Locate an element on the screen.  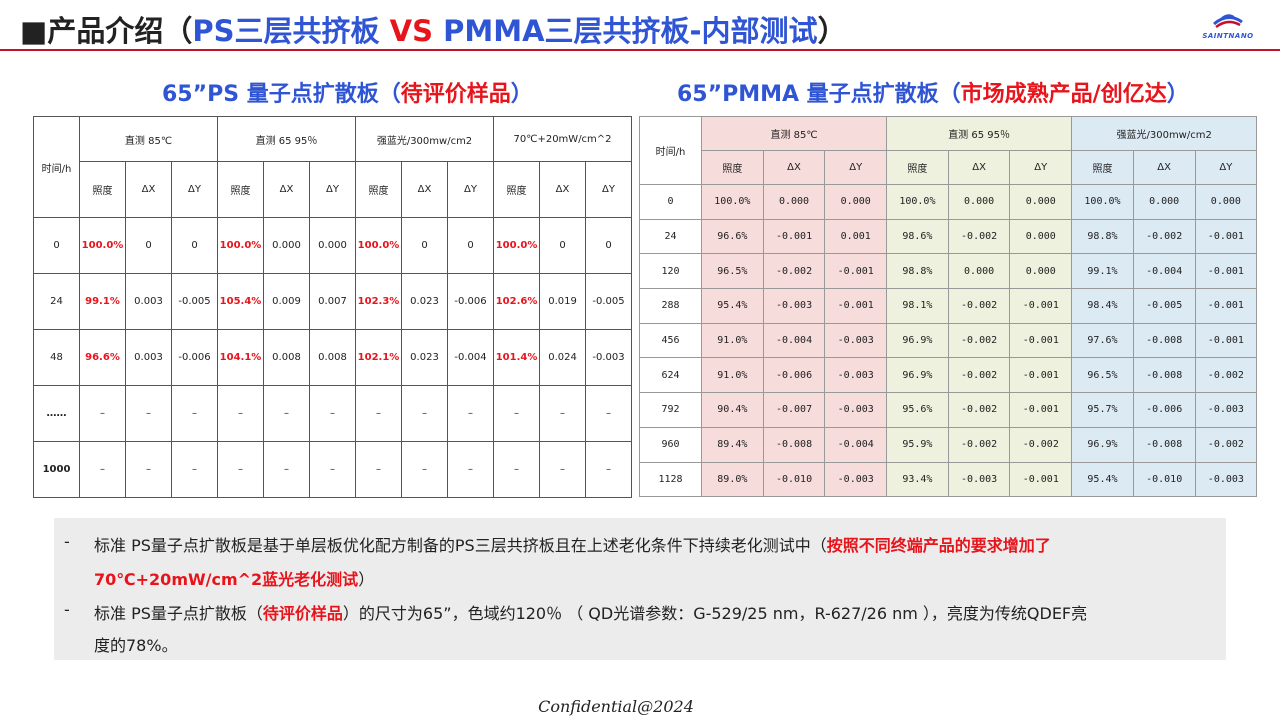
pmma-value-cell: 95.7% is located at coordinates (1102, 410).